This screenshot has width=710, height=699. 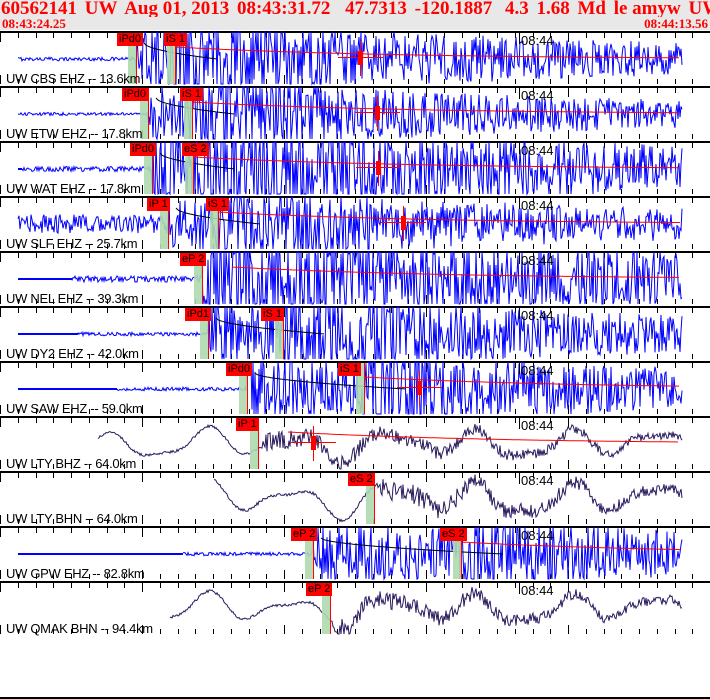 I want to click on trace-panel-slf-ehz: iP 1 iS 1 08:44 UW SLF EHZ -- 25.7km, so click(x=355, y=223).